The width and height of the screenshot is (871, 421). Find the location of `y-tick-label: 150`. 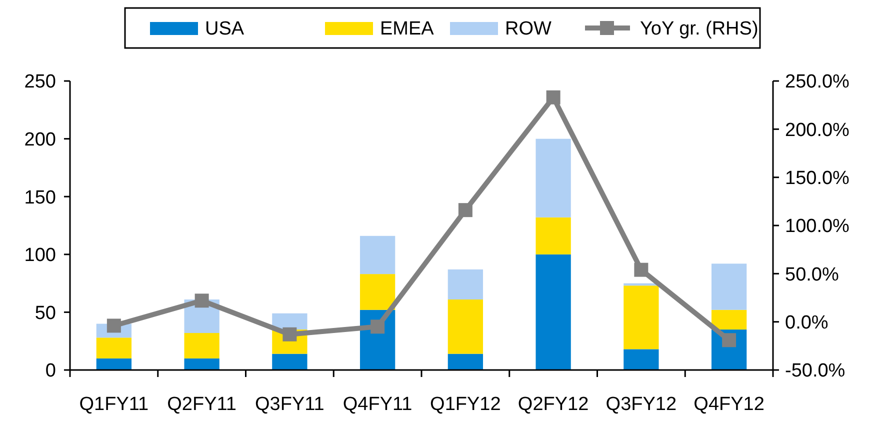

y-tick-label: 150 is located at coordinates (40, 197).